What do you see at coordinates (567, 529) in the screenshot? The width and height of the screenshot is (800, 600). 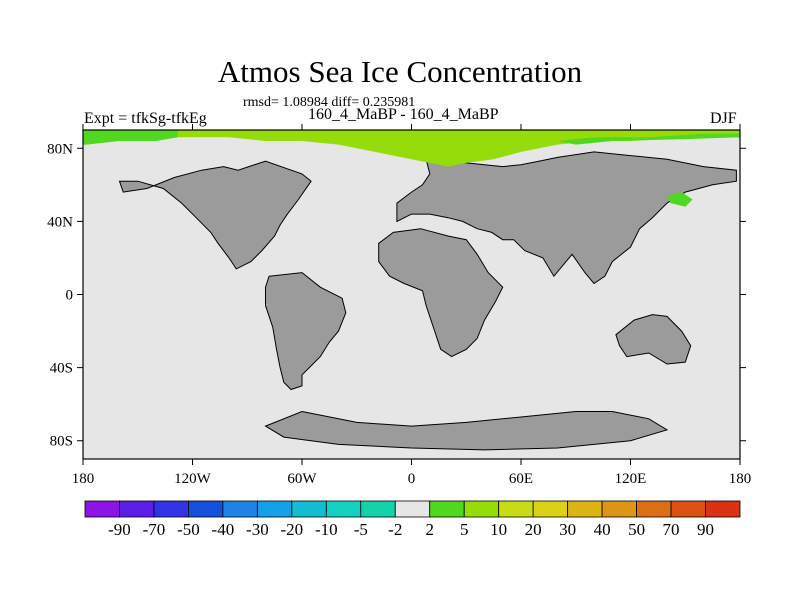 I see `colorbar-label: 30` at bounding box center [567, 529].